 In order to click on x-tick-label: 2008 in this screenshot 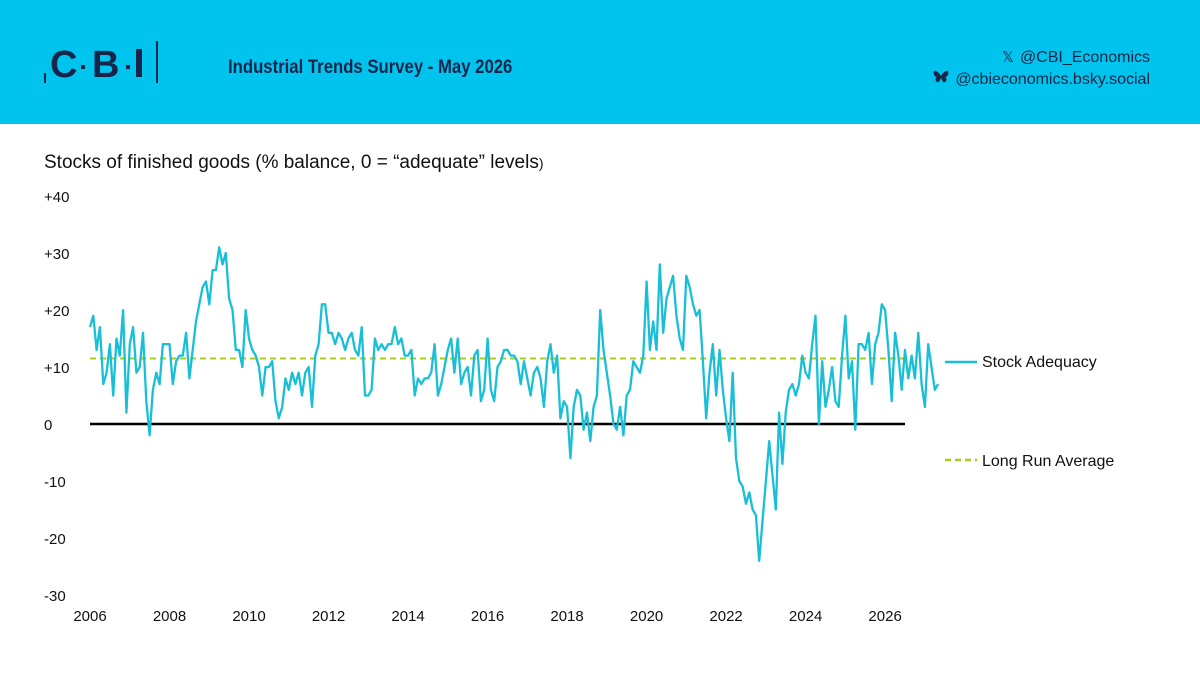, I will do `click(169, 616)`.